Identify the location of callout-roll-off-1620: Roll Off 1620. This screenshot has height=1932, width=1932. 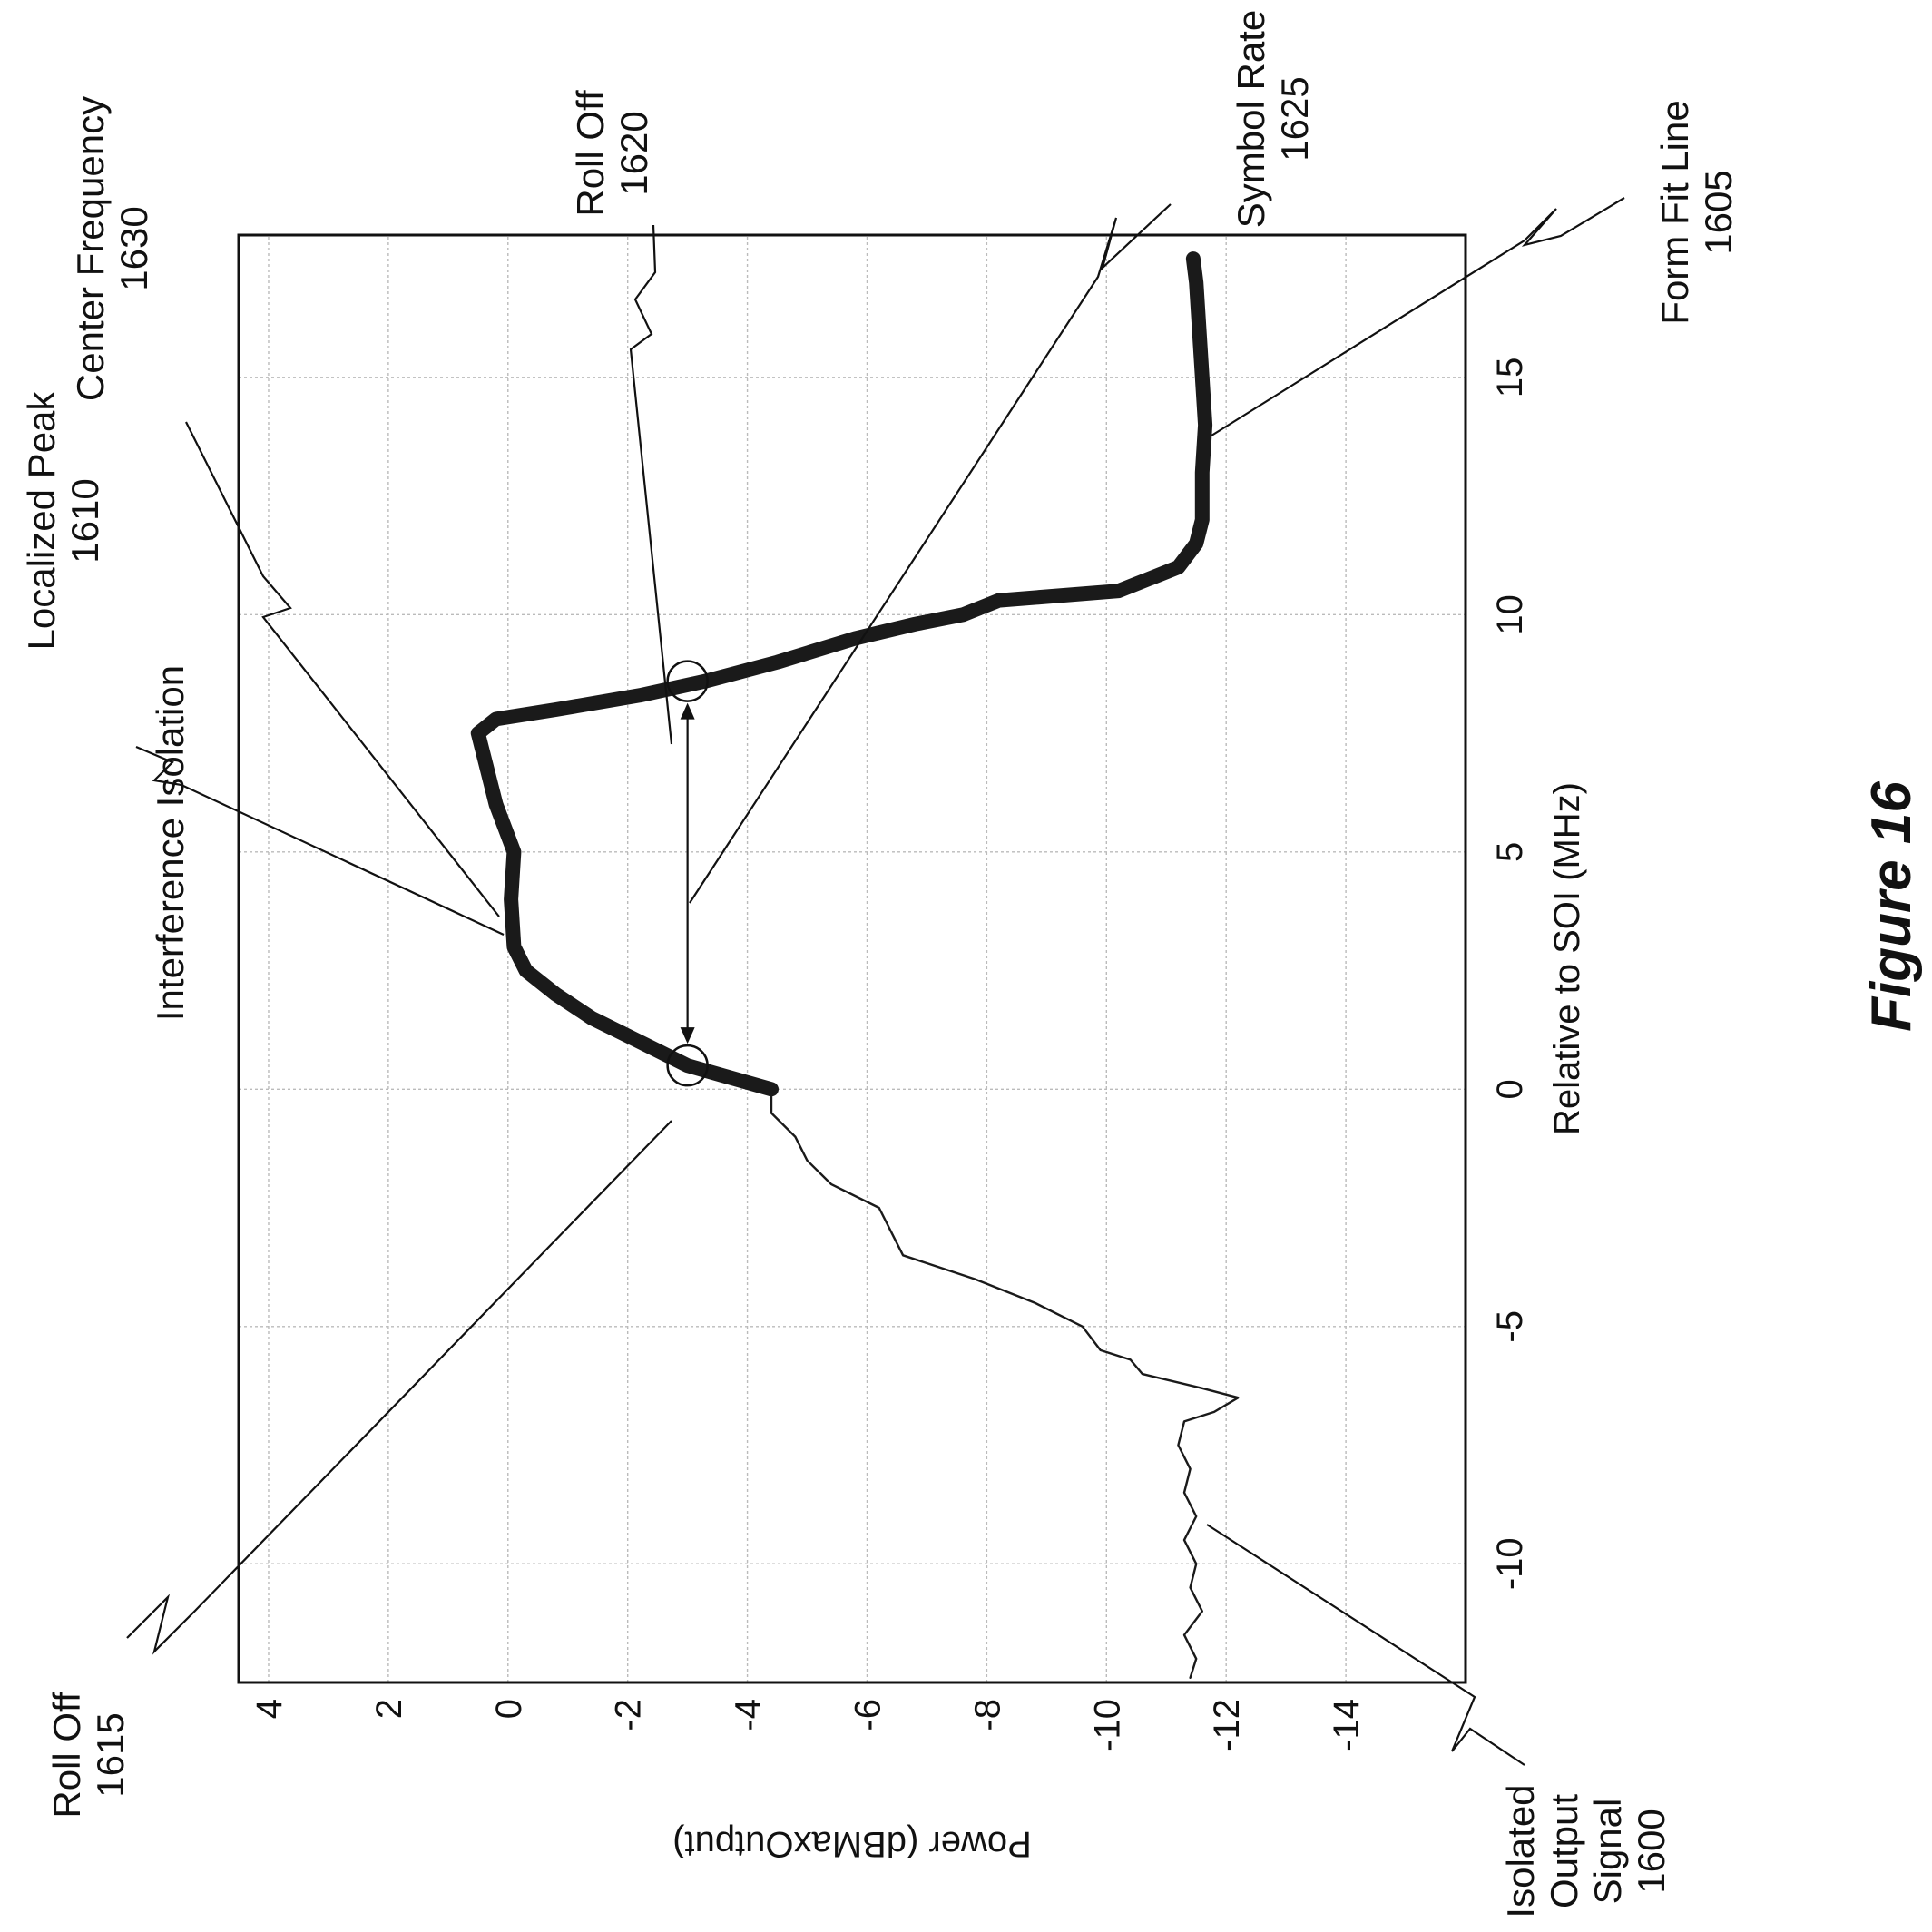
(612, 153).